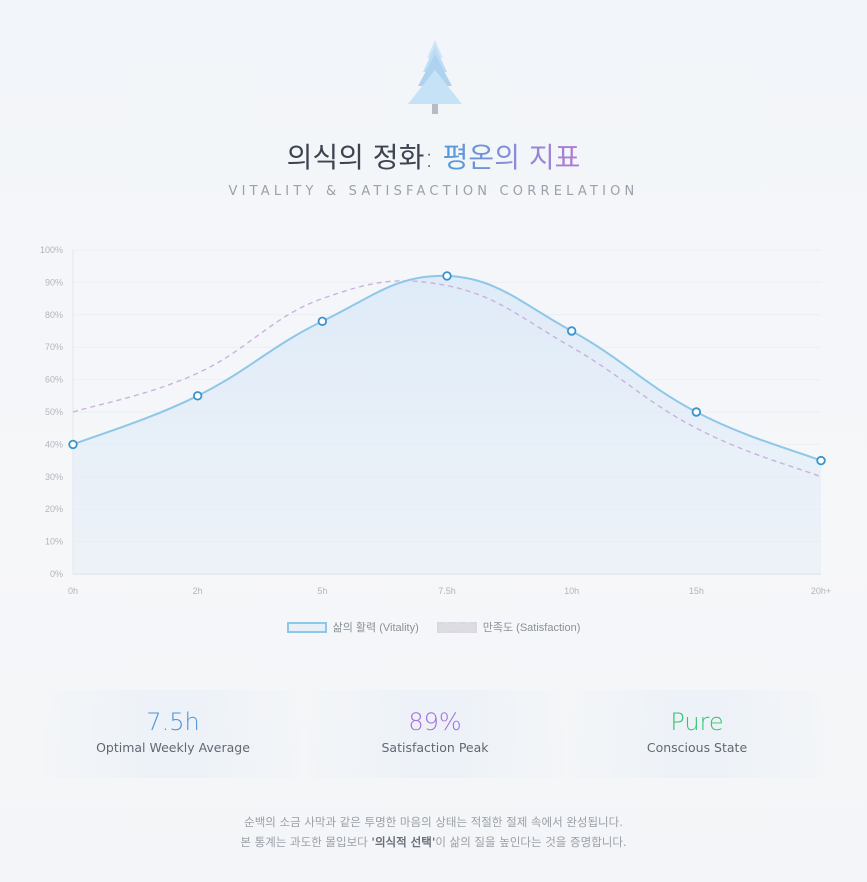 This screenshot has width=867, height=882. What do you see at coordinates (54, 380) in the screenshot?
I see `y-tick-label: 60%` at bounding box center [54, 380].